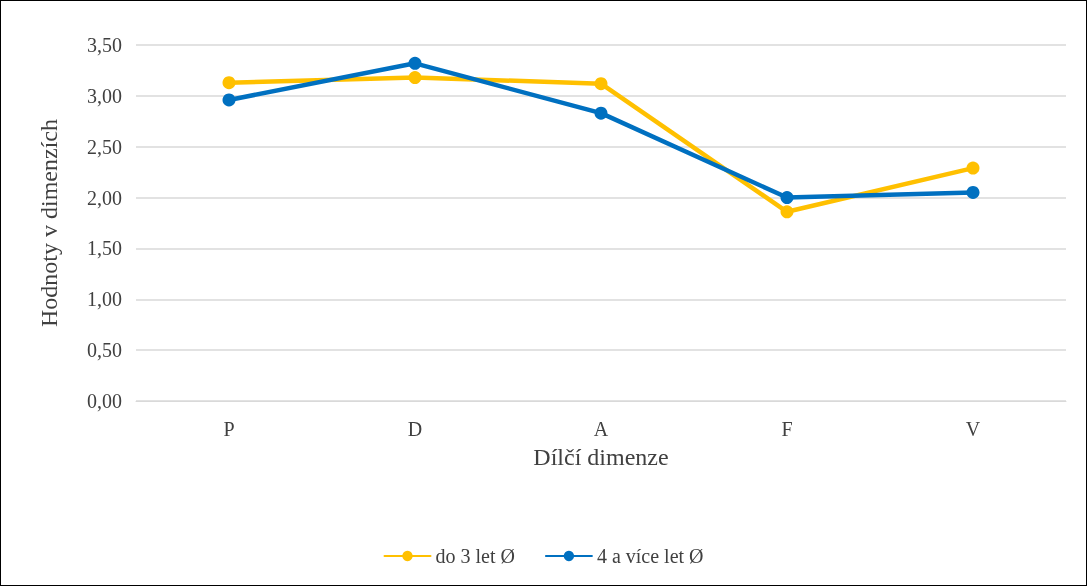 This screenshot has width=1087, height=586. I want to click on x-tick-label: P, so click(229, 429).